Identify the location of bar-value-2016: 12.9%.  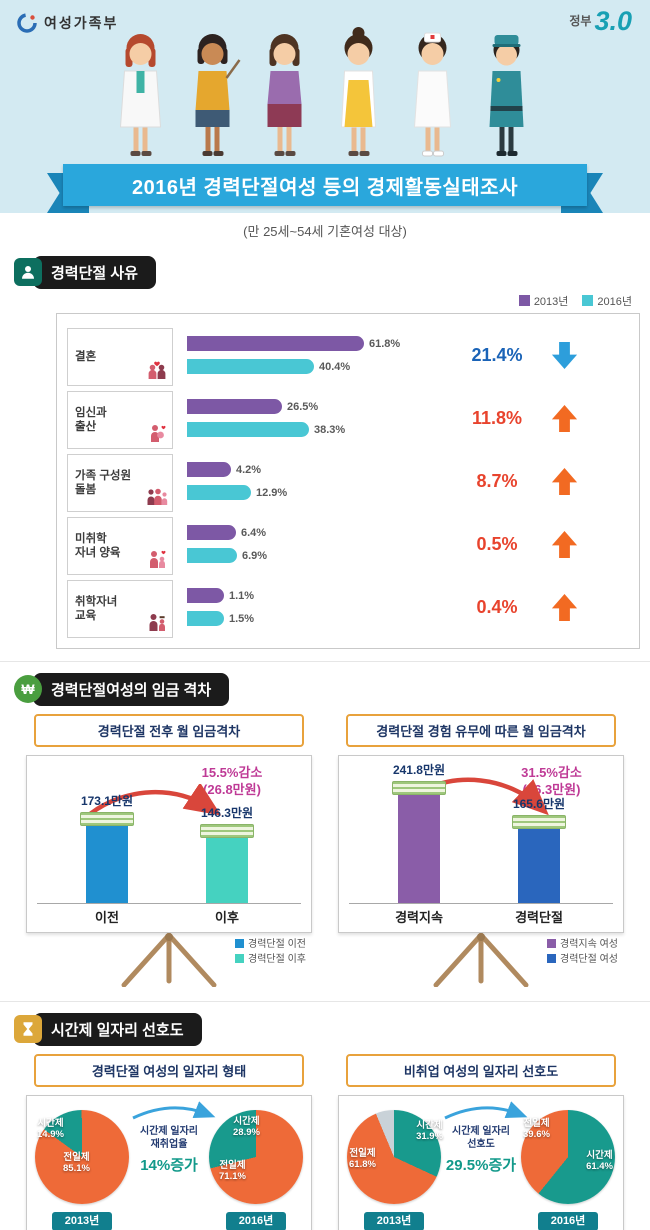
(272, 492).